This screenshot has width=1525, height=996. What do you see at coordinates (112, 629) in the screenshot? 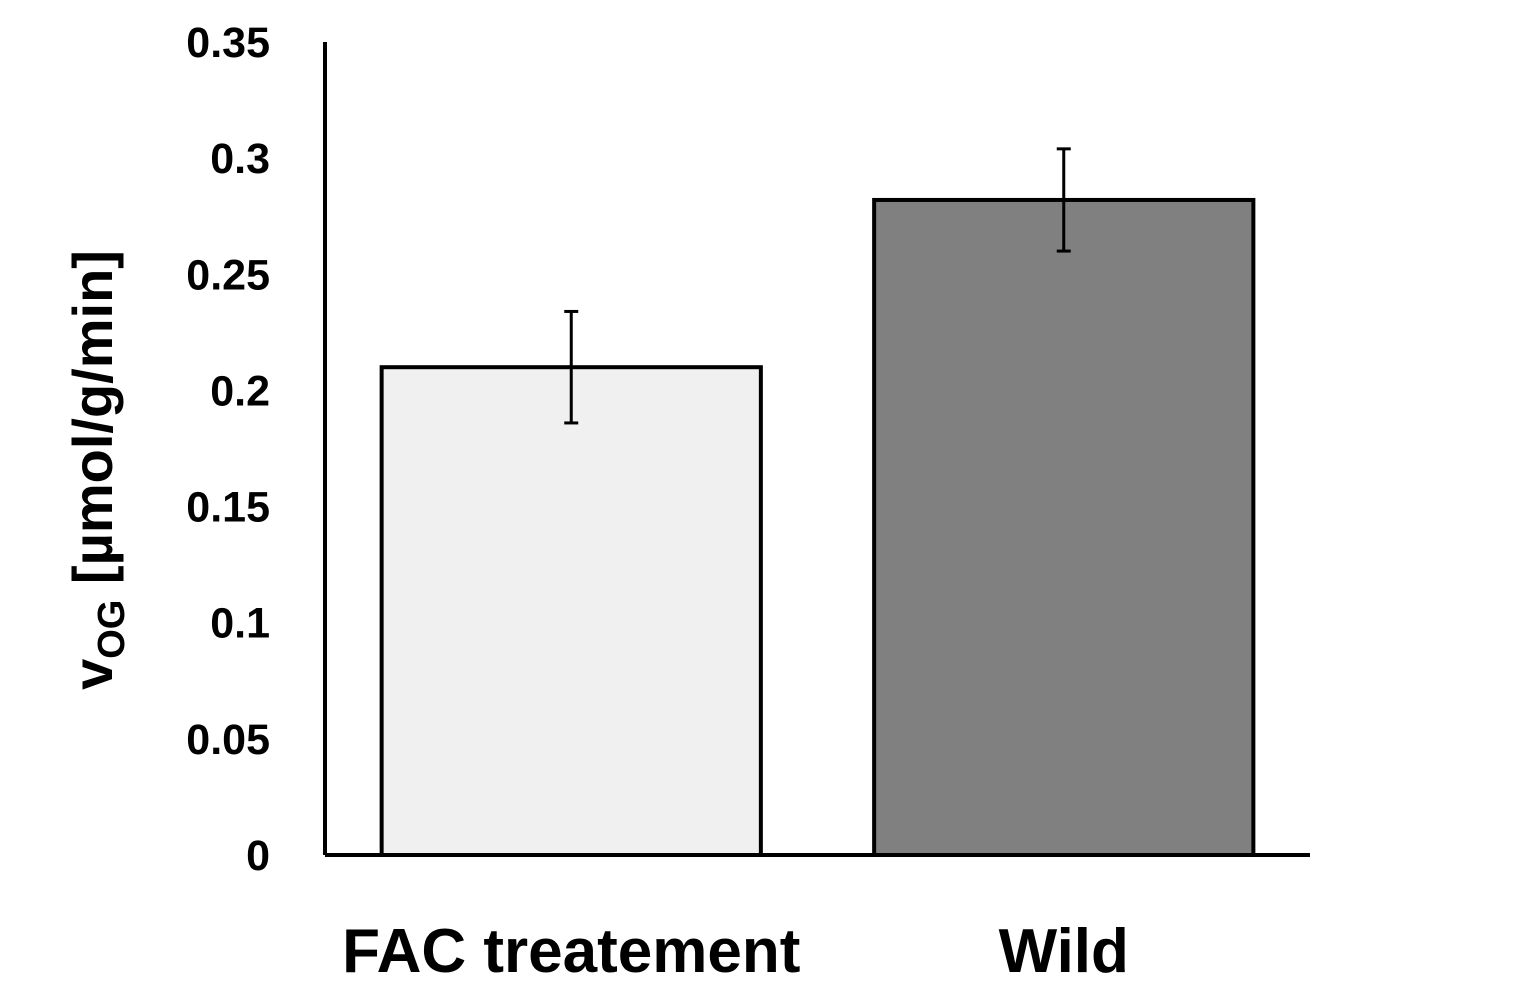
I see `y-axis-title-subscript: OG` at bounding box center [112, 629].